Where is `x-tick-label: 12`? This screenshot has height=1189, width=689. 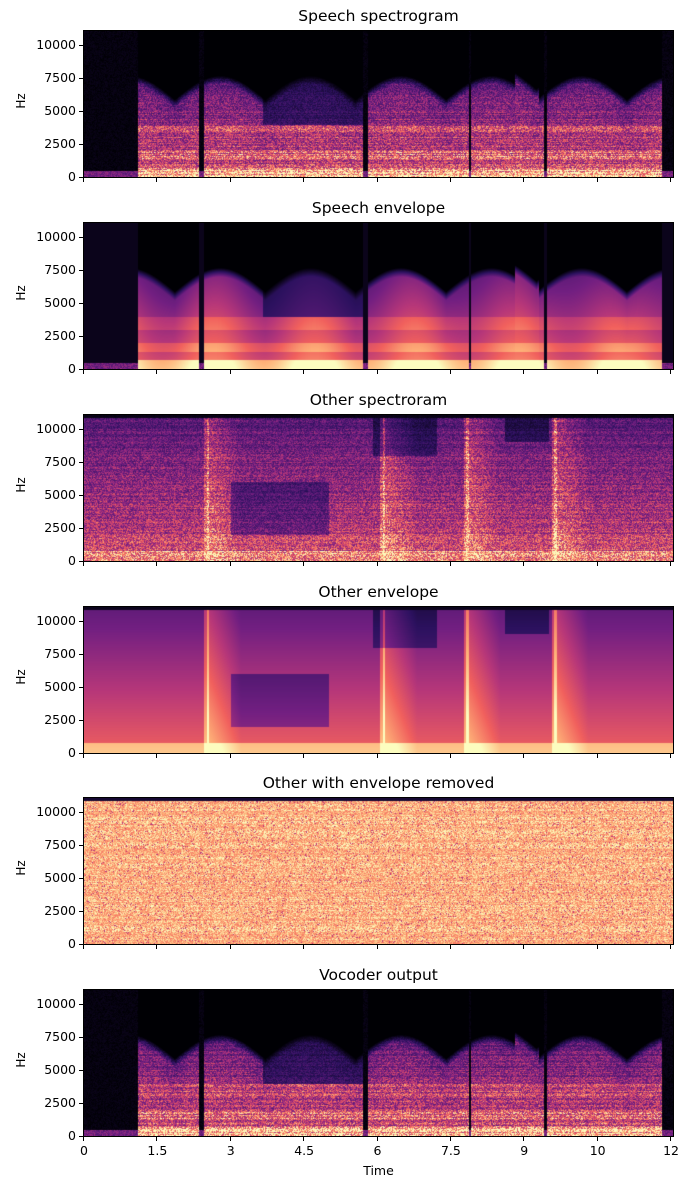
x-tick-label: 12 is located at coordinates (671, 1150).